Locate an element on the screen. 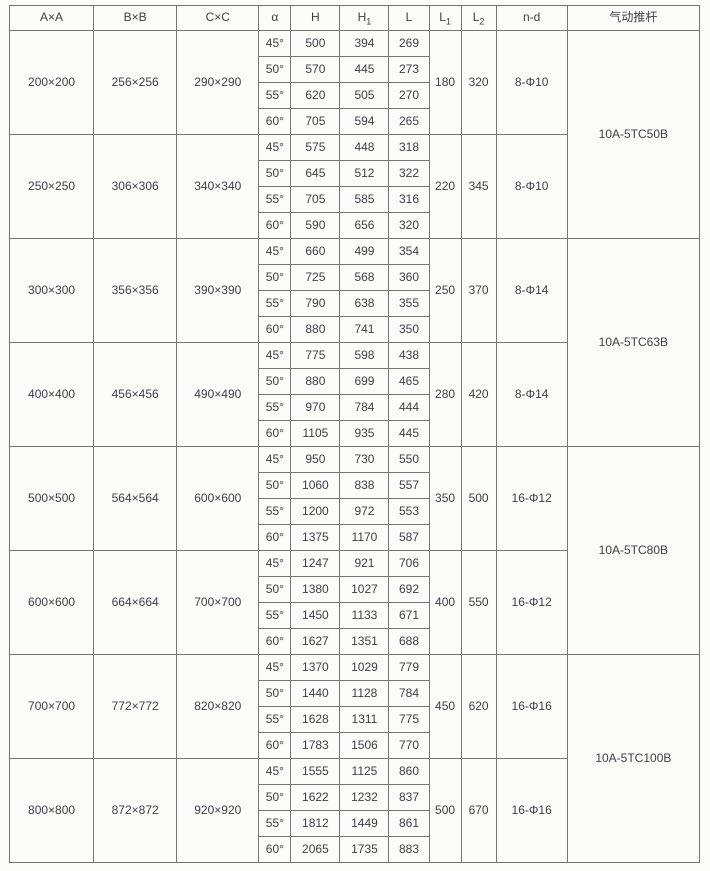  cell-actuator: 10A-5TC100B is located at coordinates (633, 758).